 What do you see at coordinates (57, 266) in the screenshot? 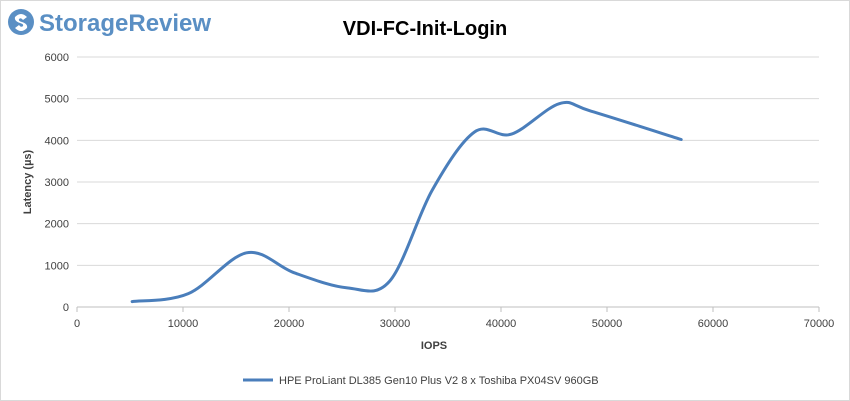
I see `y-tick-label: 1000` at bounding box center [57, 266].